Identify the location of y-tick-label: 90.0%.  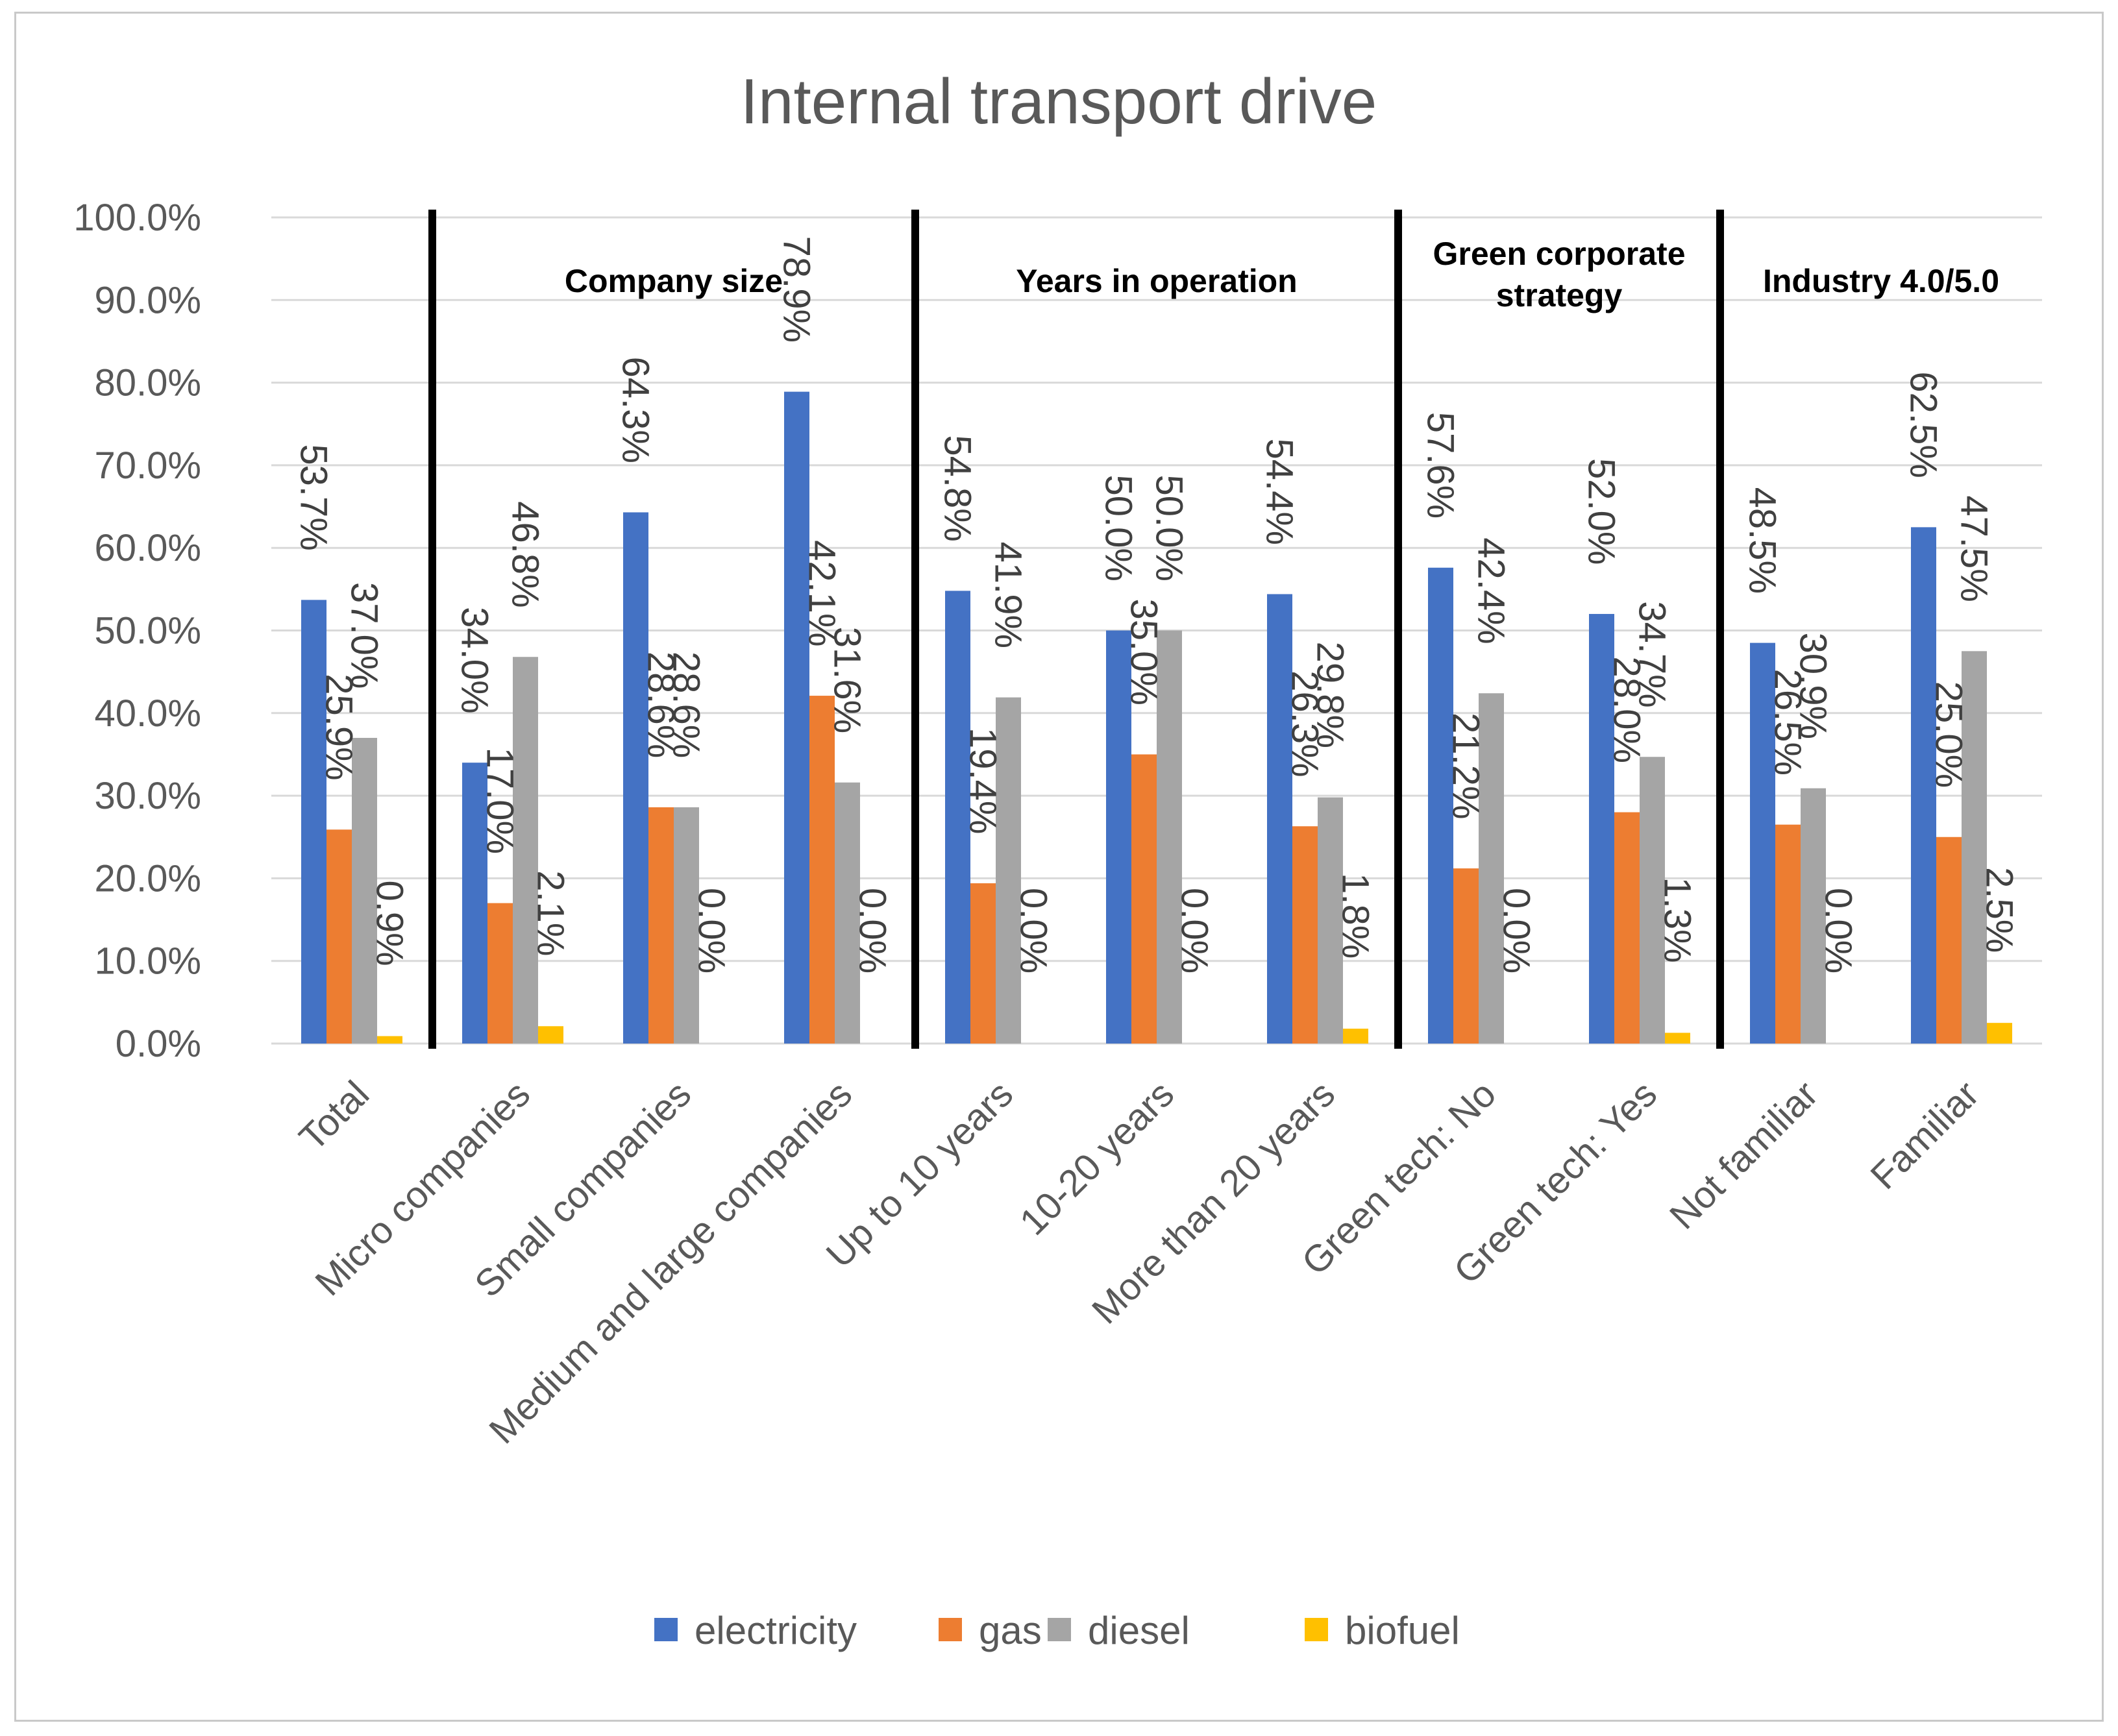
(148, 300).